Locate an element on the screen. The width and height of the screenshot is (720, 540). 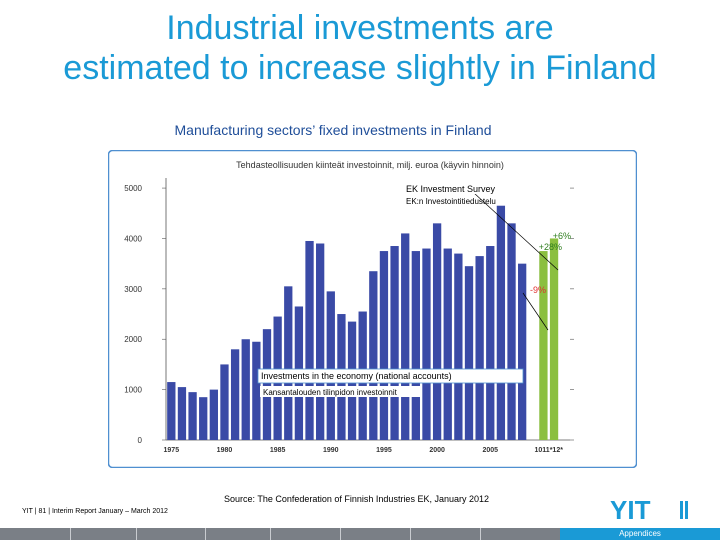
svg-text: YIT is located at coordinates (630, 510).